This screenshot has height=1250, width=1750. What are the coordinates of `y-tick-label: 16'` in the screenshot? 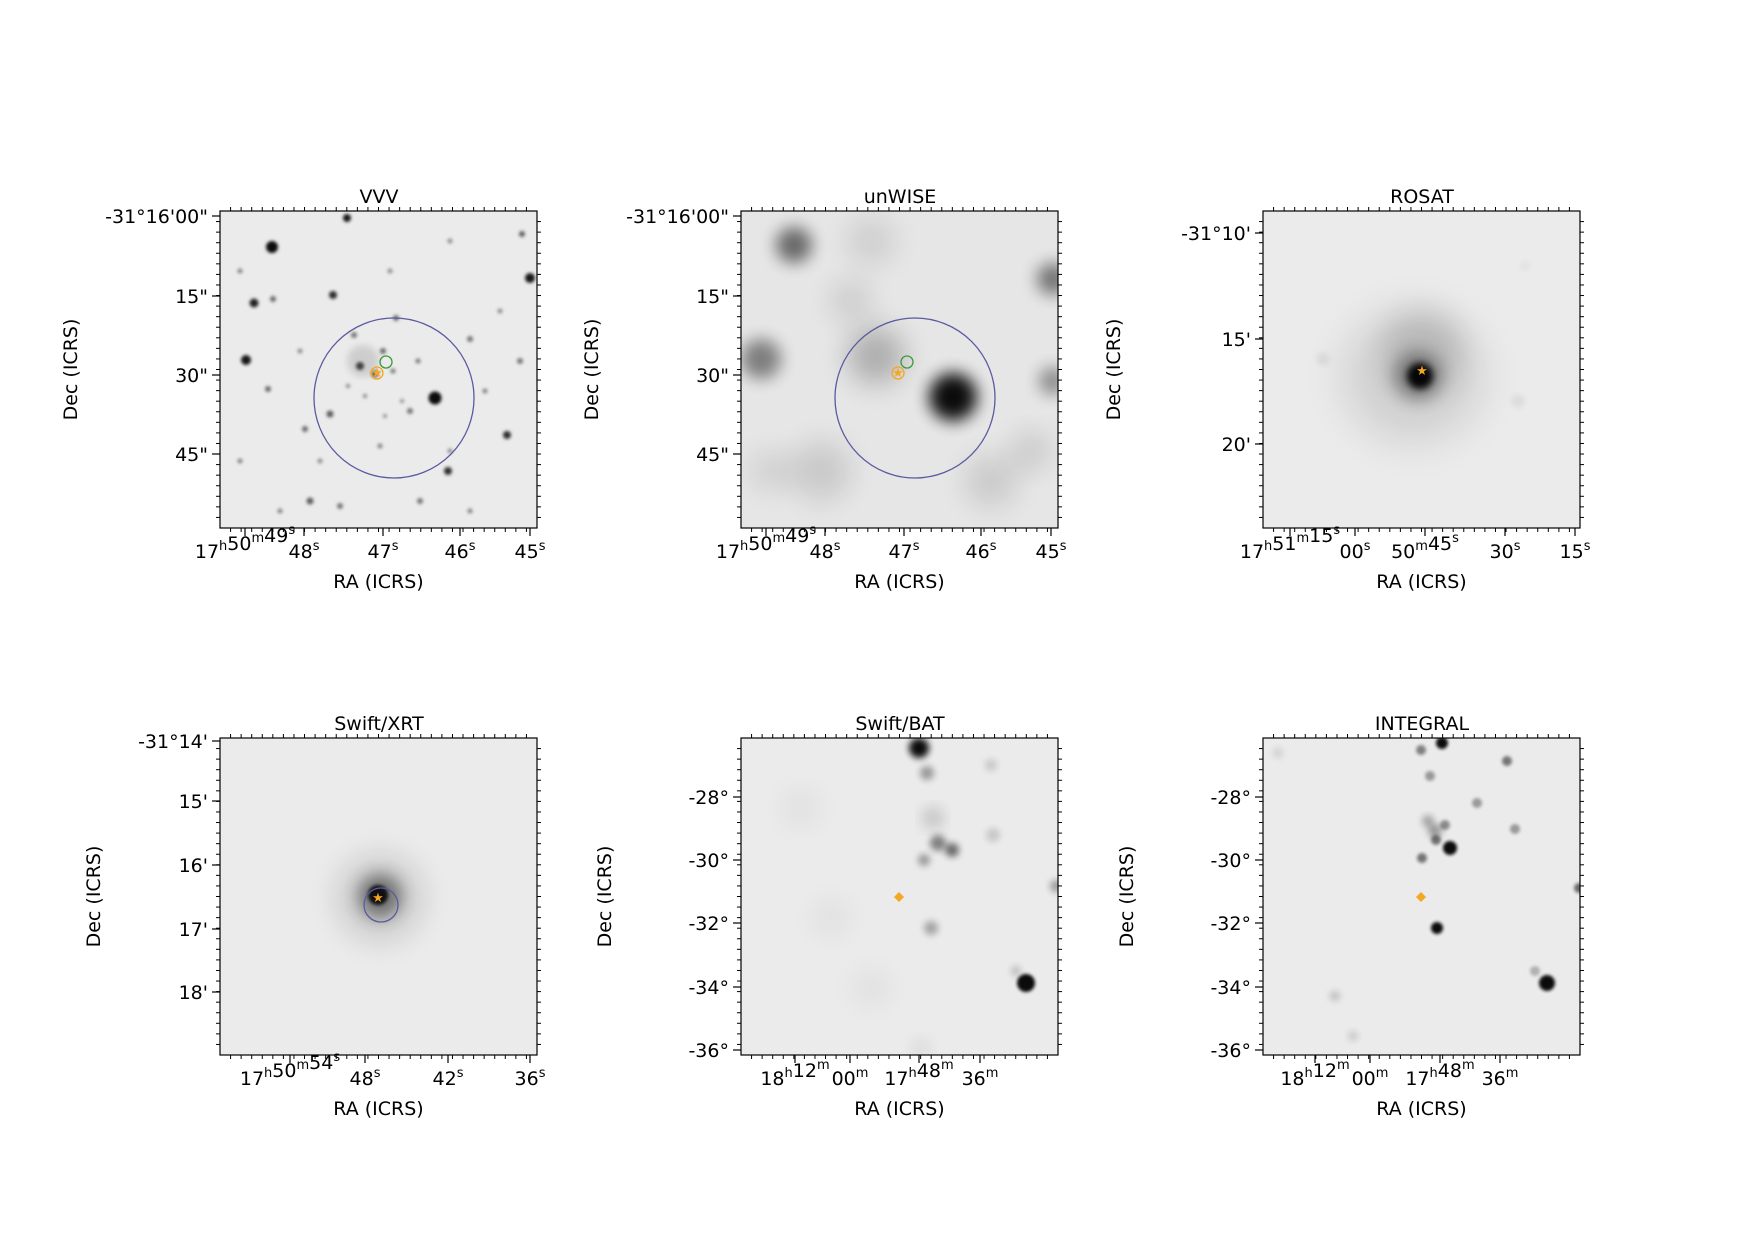 It's located at (193, 866).